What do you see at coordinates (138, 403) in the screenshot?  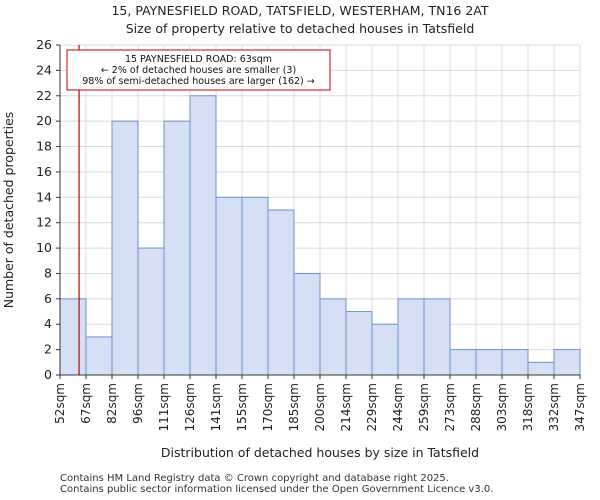 I see `x-tick-label: 96sqm` at bounding box center [138, 403].